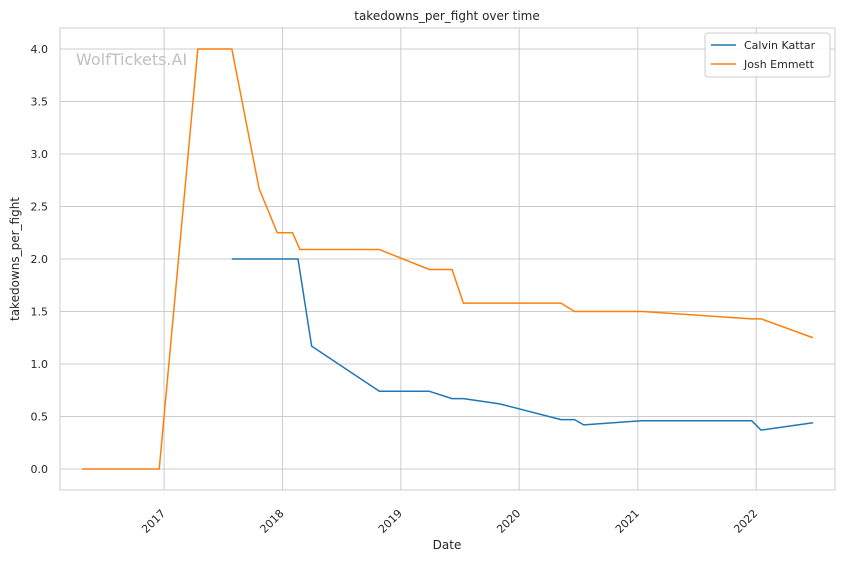  I want to click on legend-box, so click(767, 55).